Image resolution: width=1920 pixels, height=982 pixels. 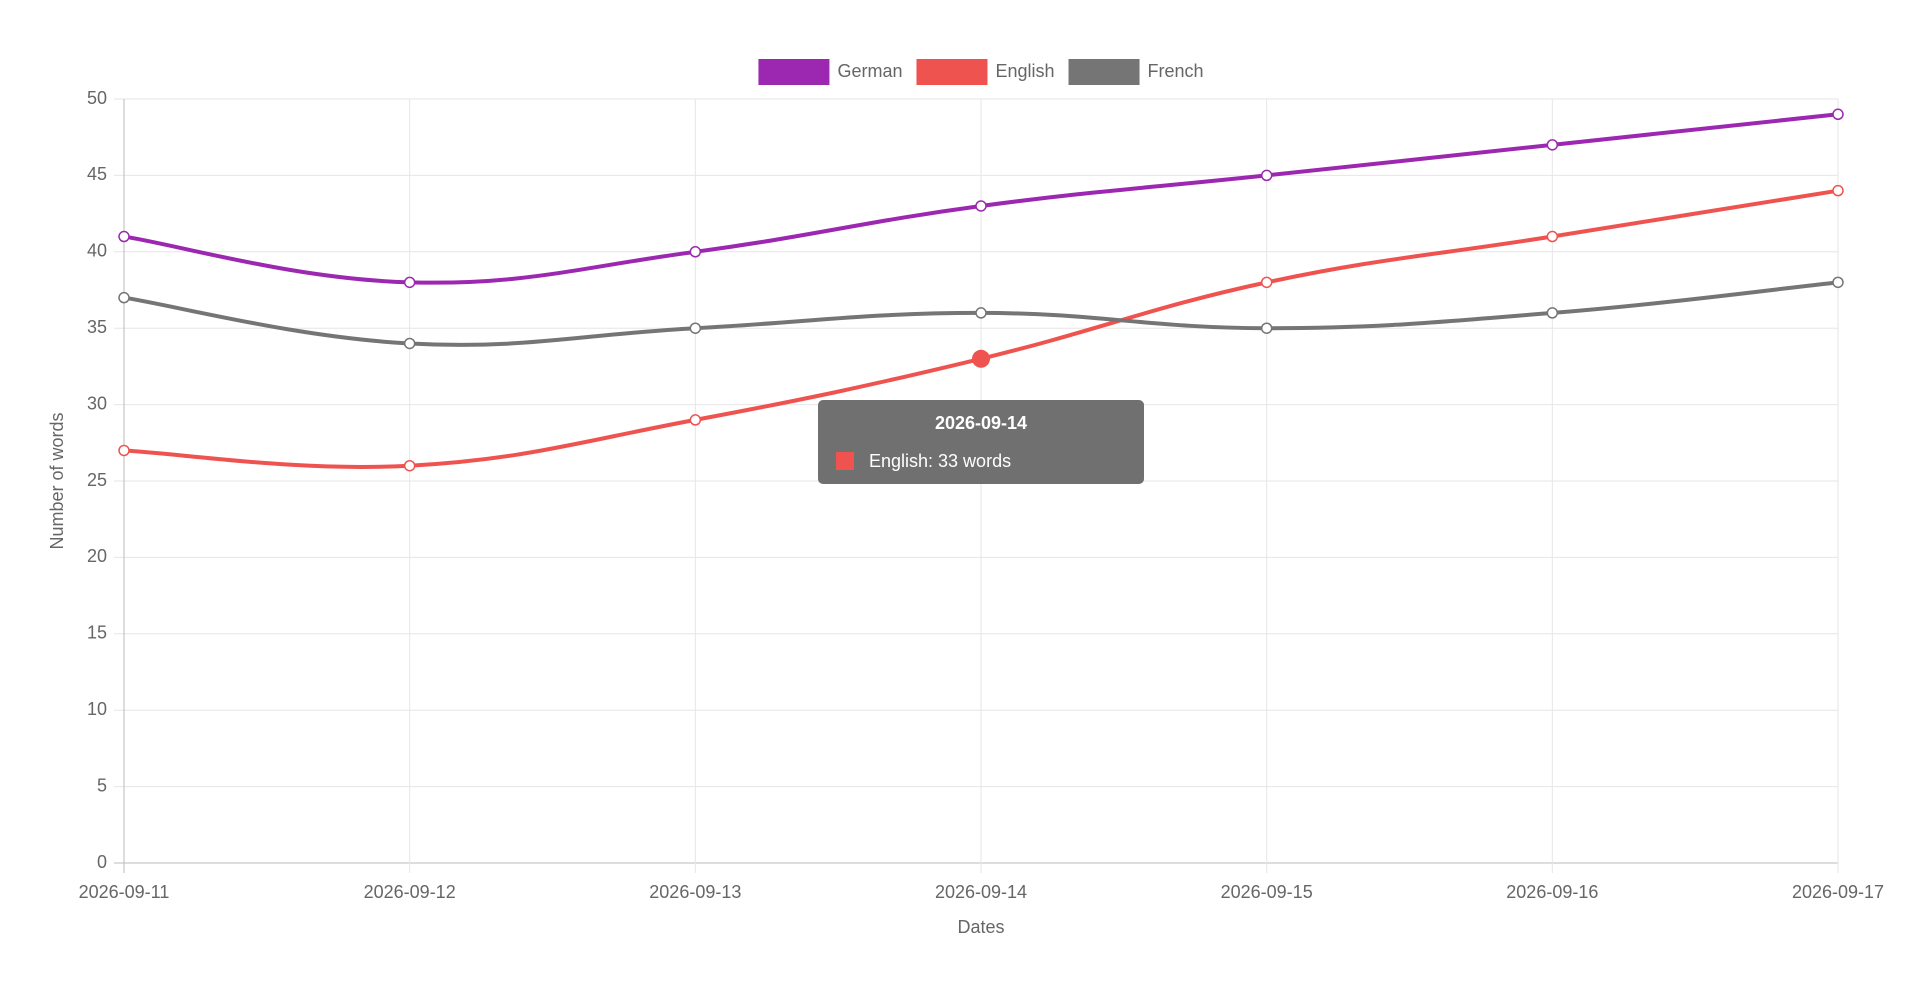 I want to click on x-axis-label: Dates, so click(x=980, y=927).